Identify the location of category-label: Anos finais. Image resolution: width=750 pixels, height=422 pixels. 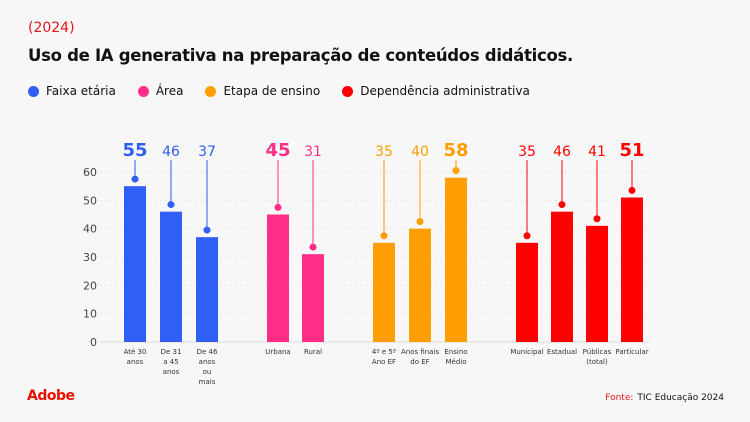
(420, 352).